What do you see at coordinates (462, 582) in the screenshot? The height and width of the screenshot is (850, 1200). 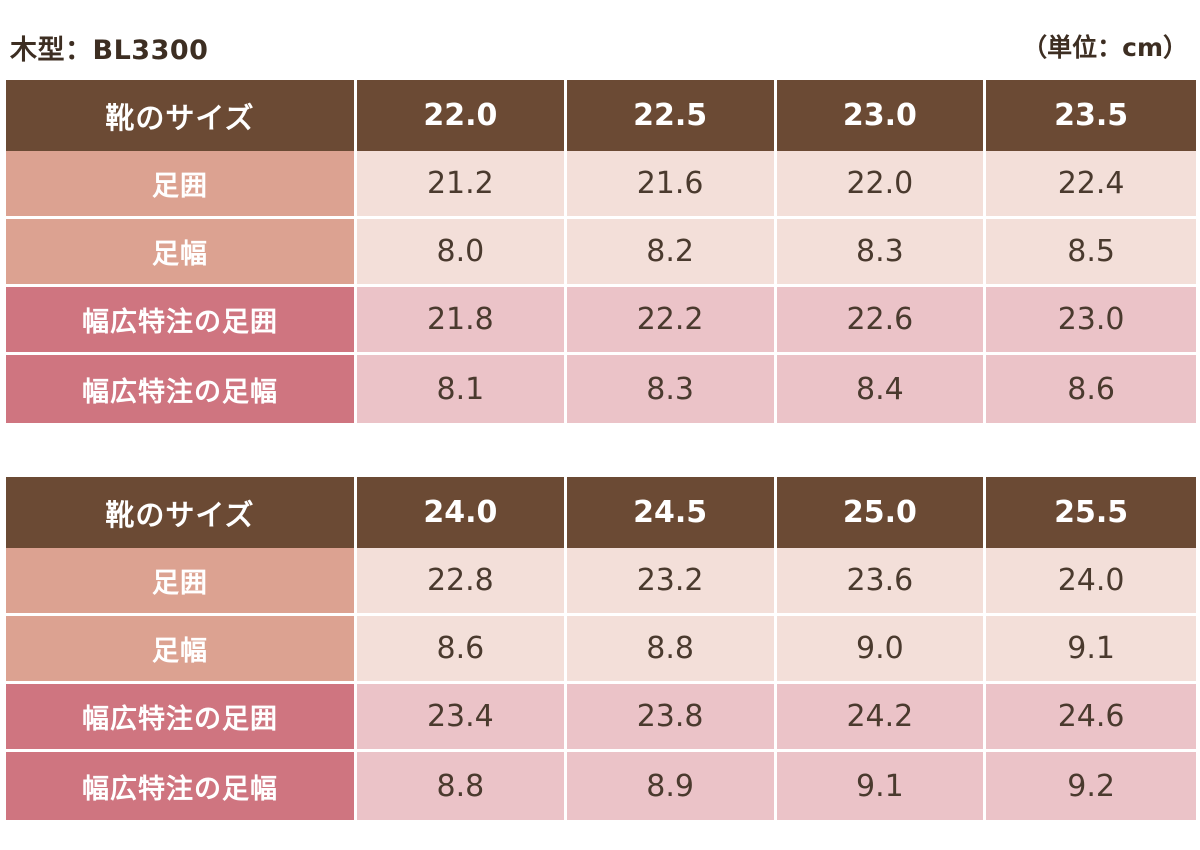 I see `table-cell: 22.8` at bounding box center [462, 582].